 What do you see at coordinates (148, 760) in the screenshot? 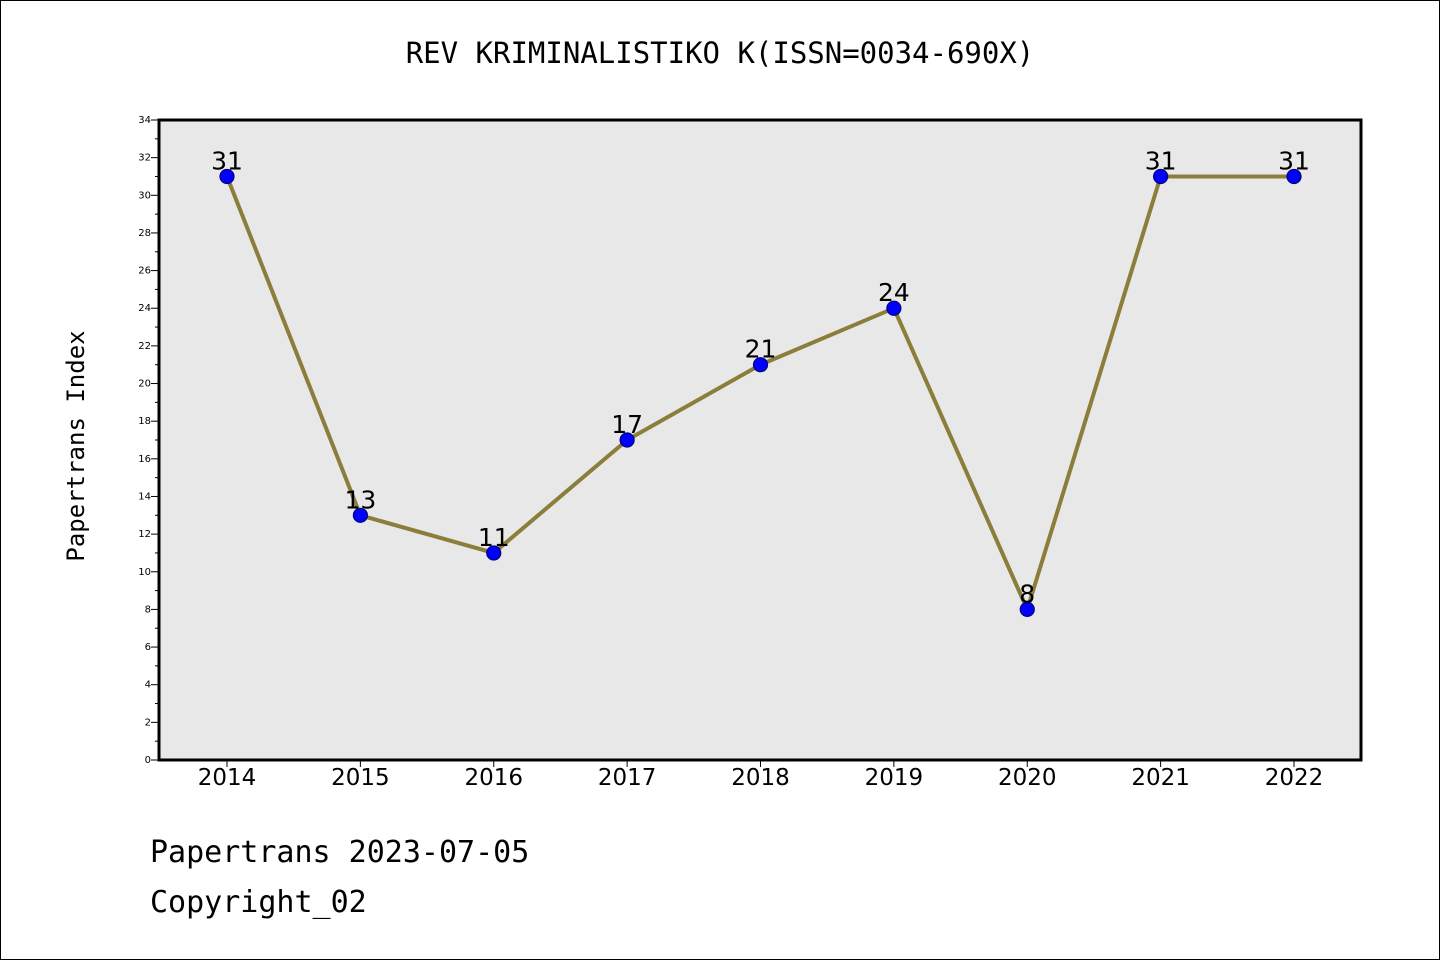
I see `y-tick-label: 0` at bounding box center [148, 760].